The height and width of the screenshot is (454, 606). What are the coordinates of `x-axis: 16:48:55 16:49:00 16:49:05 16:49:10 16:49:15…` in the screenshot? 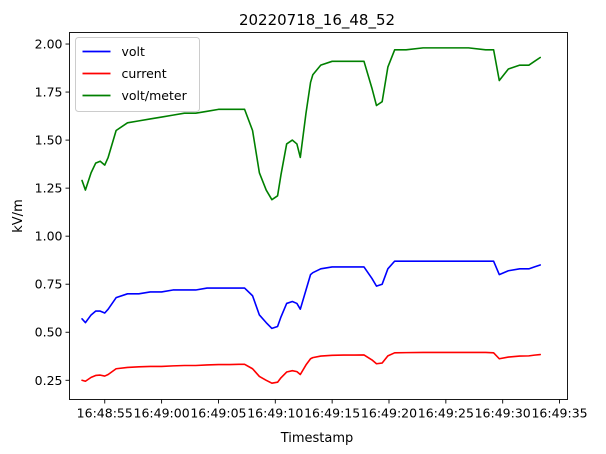 It's located at (332, 410).